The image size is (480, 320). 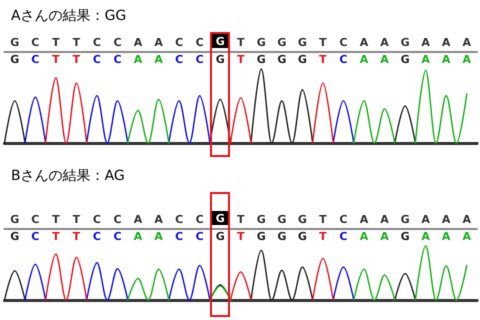 I want to click on chart-title: Aさんの結果：GG, so click(x=68, y=16).